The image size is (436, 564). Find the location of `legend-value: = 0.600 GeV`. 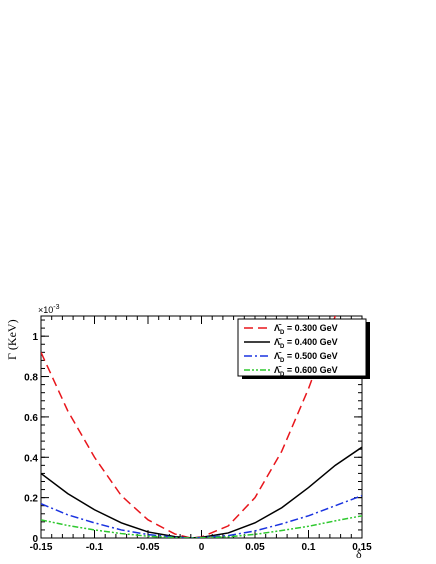

legend-value: = 0.600 GeV is located at coordinates (310, 370).